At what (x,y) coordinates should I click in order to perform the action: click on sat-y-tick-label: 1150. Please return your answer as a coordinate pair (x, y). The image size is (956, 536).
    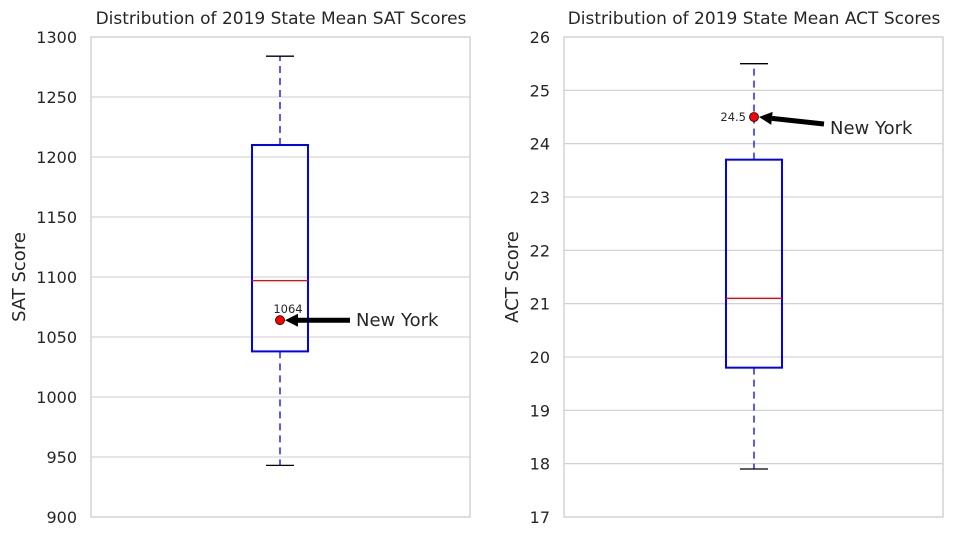
    Looking at the image, I should click on (56, 217).